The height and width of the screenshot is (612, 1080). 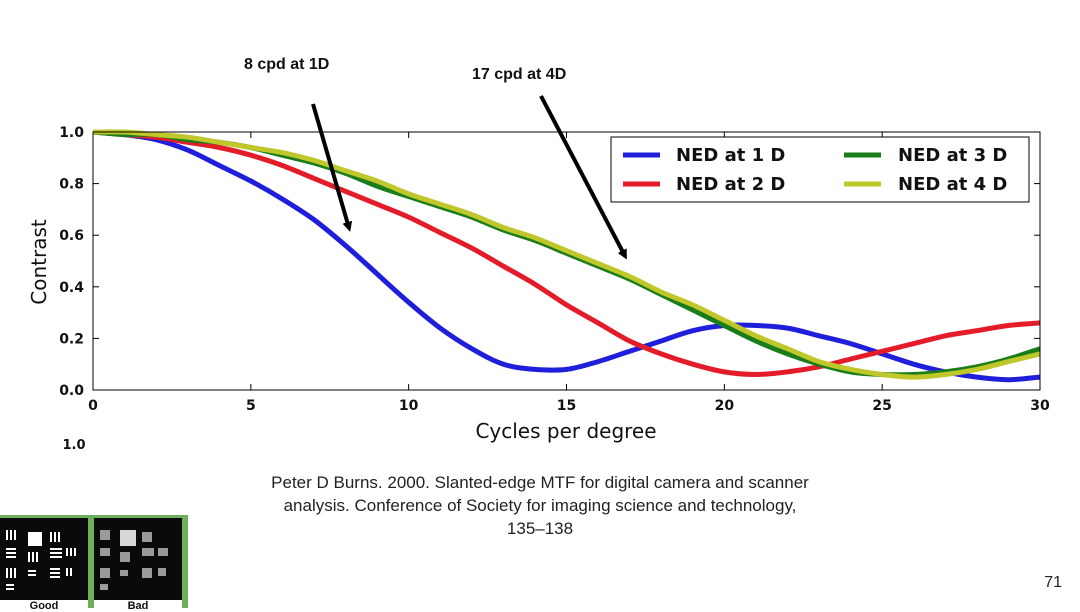 What do you see at coordinates (71, 288) in the screenshot?
I see `y-tick-label: 0.4` at bounding box center [71, 288].